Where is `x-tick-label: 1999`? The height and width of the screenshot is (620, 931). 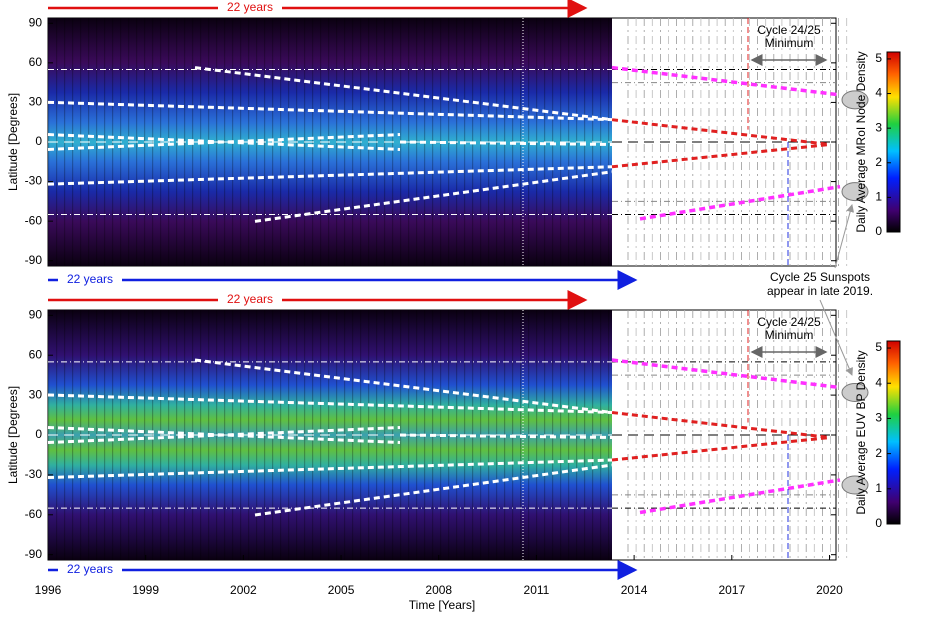 x-tick-label: 1999 is located at coordinates (145, 590).